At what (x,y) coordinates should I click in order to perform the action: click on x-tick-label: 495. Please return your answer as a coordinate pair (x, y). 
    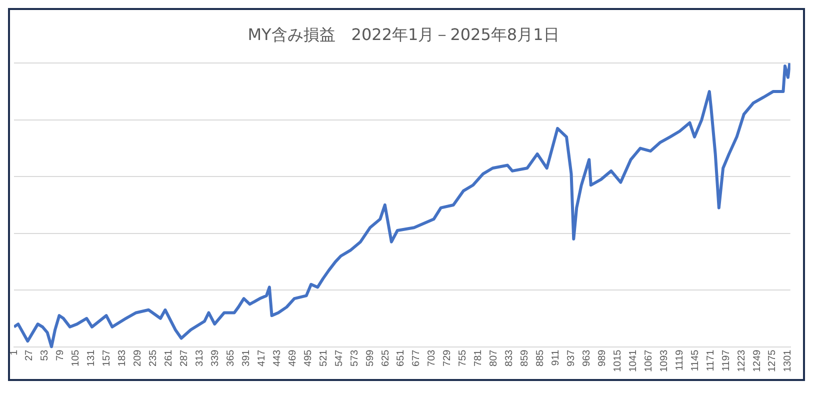
    Looking at the image, I should click on (308, 357).